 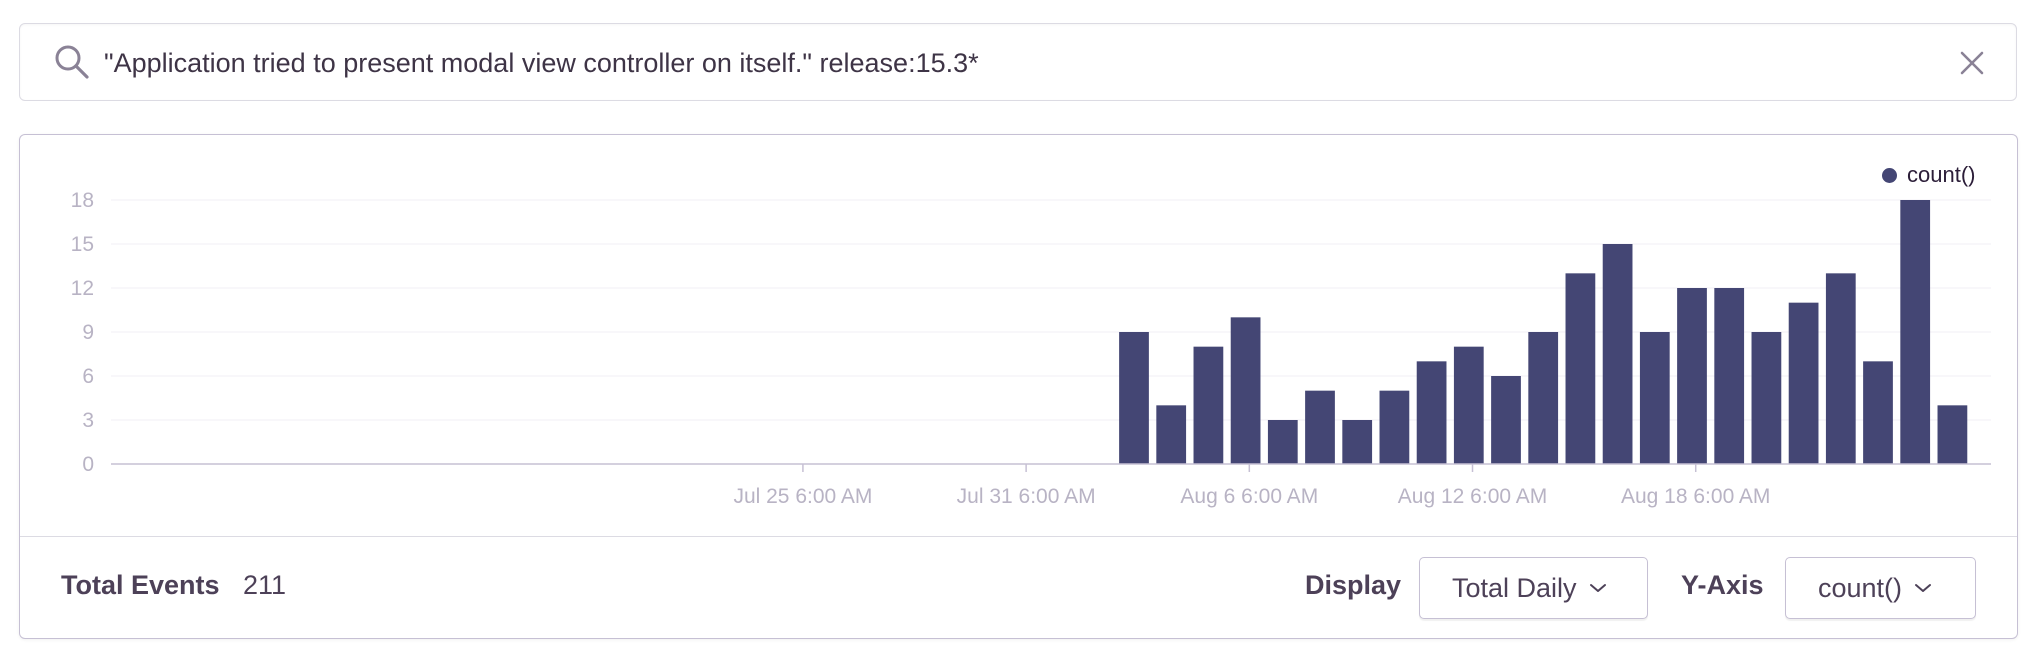 What do you see at coordinates (1026, 496) in the screenshot?
I see `x-tick-label: Jul 31 6:00 AM` at bounding box center [1026, 496].